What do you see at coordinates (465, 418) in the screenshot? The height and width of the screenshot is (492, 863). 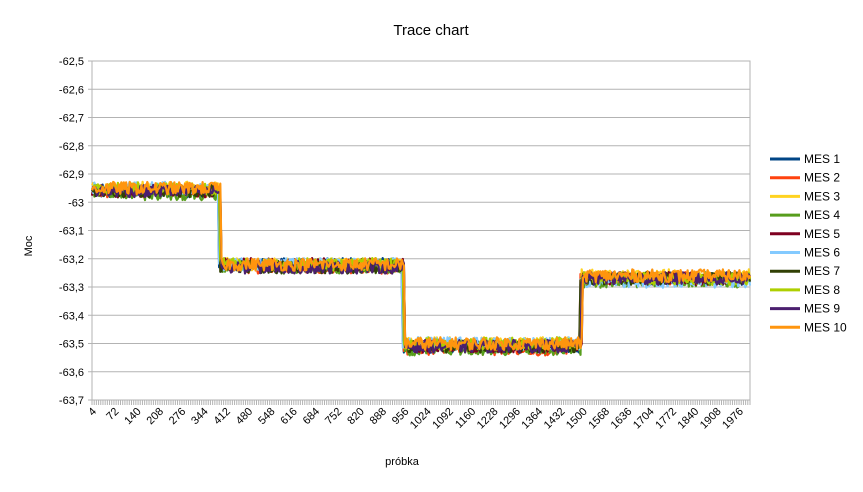 I see `x-tick-label: 1160` at bounding box center [465, 418].